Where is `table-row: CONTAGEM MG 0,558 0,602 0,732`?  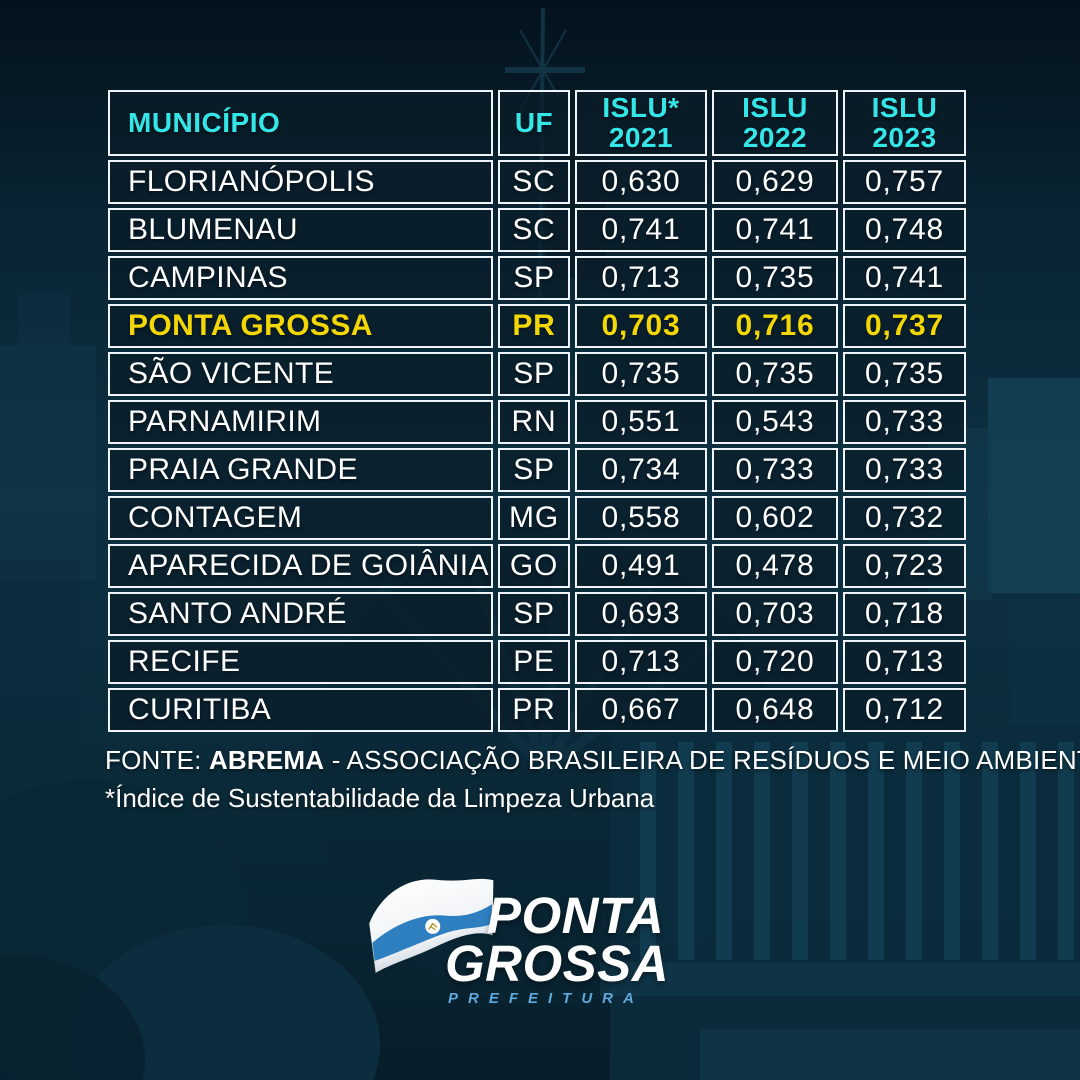
table-row: CONTAGEM MG 0,558 0,602 0,732 is located at coordinates (537, 518).